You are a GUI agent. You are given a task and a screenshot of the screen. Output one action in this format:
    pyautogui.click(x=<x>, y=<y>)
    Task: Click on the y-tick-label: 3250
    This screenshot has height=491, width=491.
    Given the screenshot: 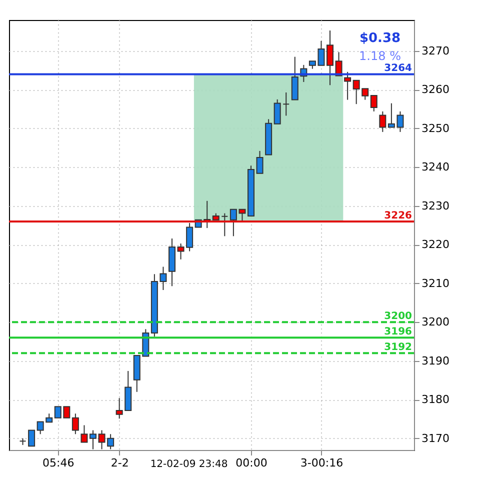 What is the action you would take?
    pyautogui.click(x=436, y=128)
    